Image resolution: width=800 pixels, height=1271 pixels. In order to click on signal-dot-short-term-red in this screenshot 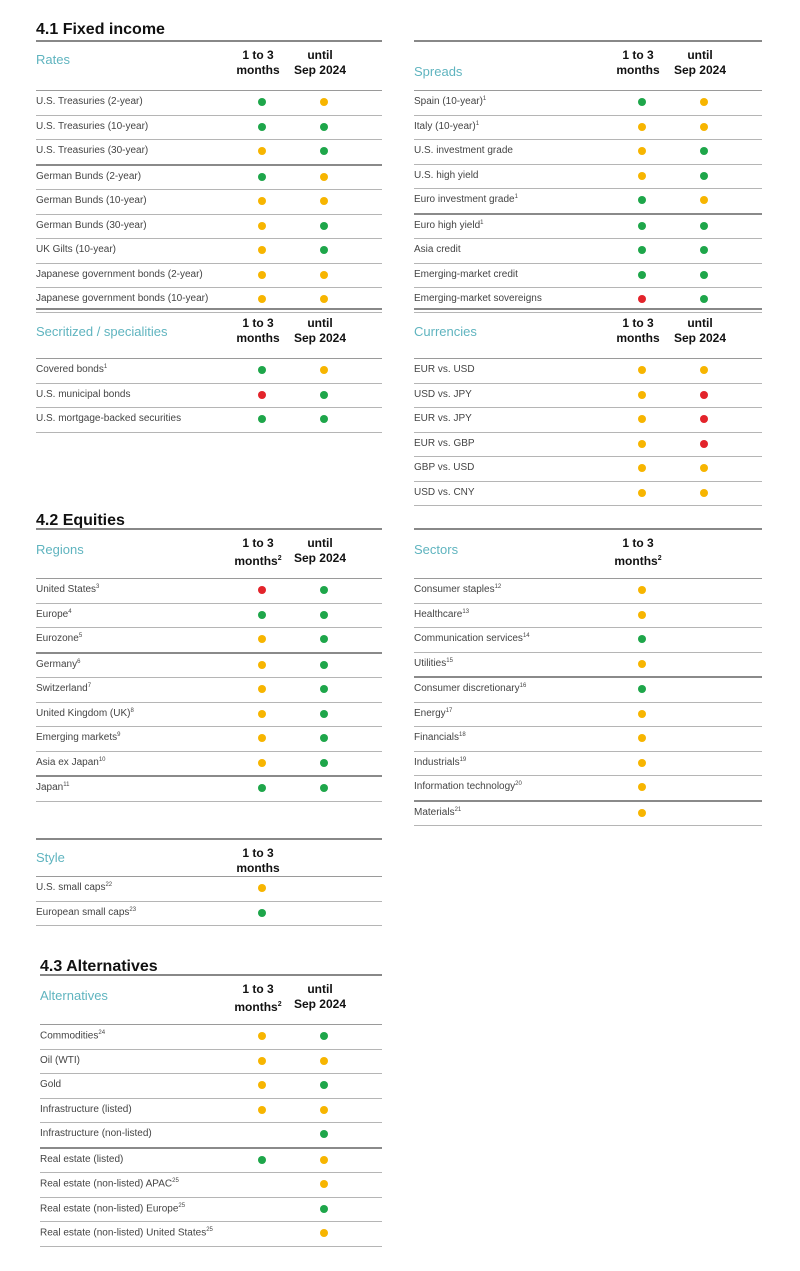, I will do `click(262, 590)`.